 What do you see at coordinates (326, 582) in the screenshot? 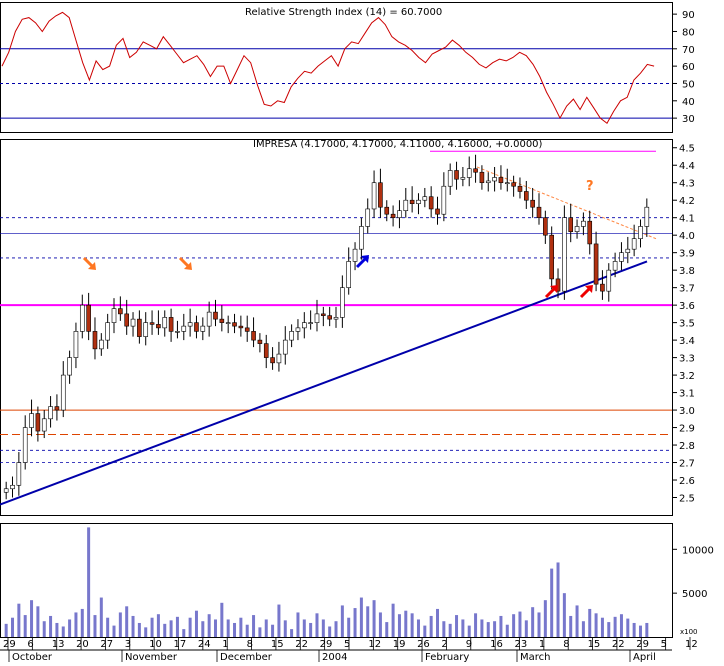
I see `volume-bars` at bounding box center [326, 582].